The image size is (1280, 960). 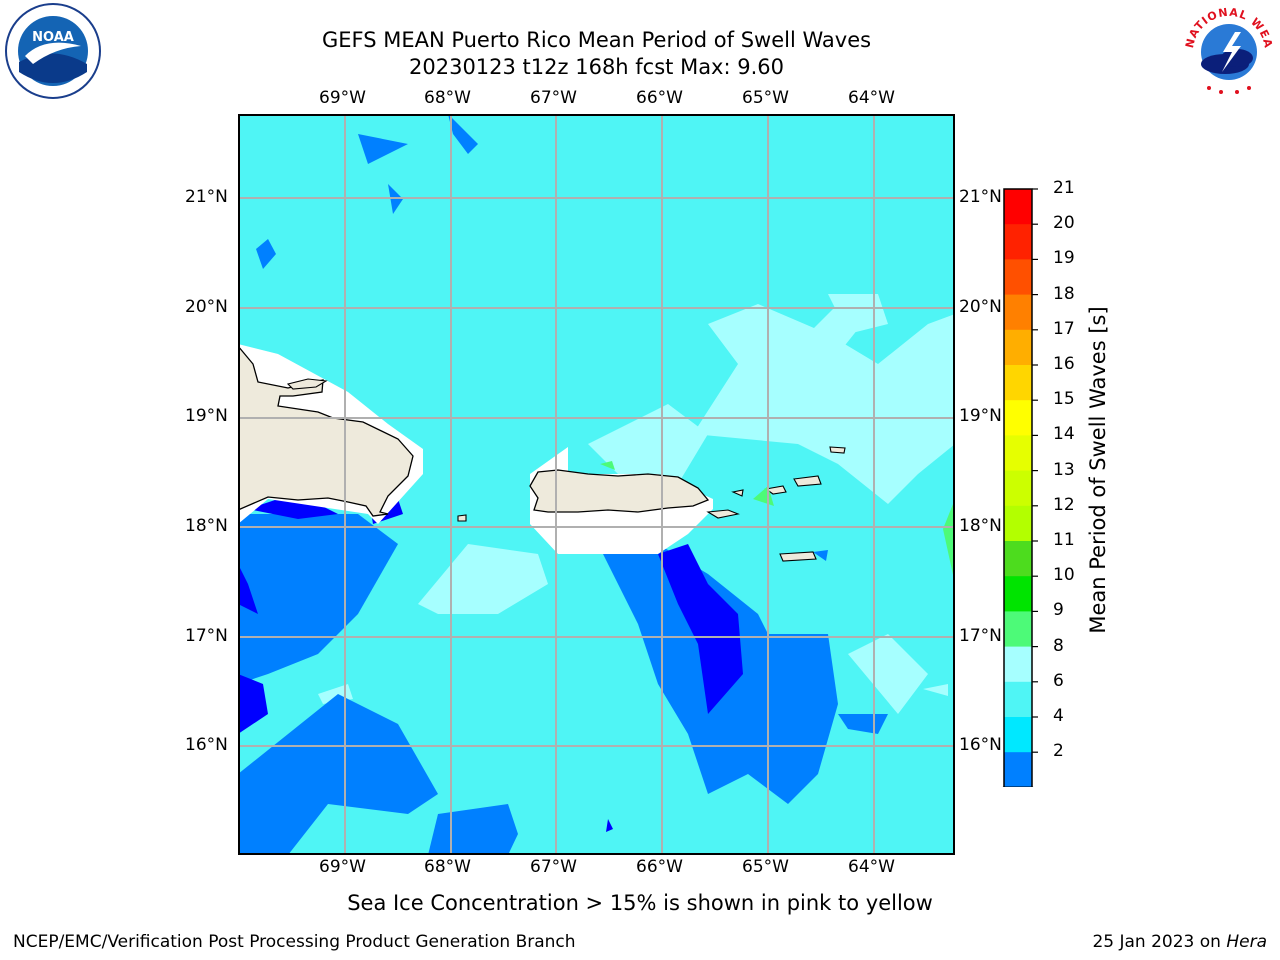 I want to click on lon-label-bottom-67w: 67°W, so click(x=553, y=867).